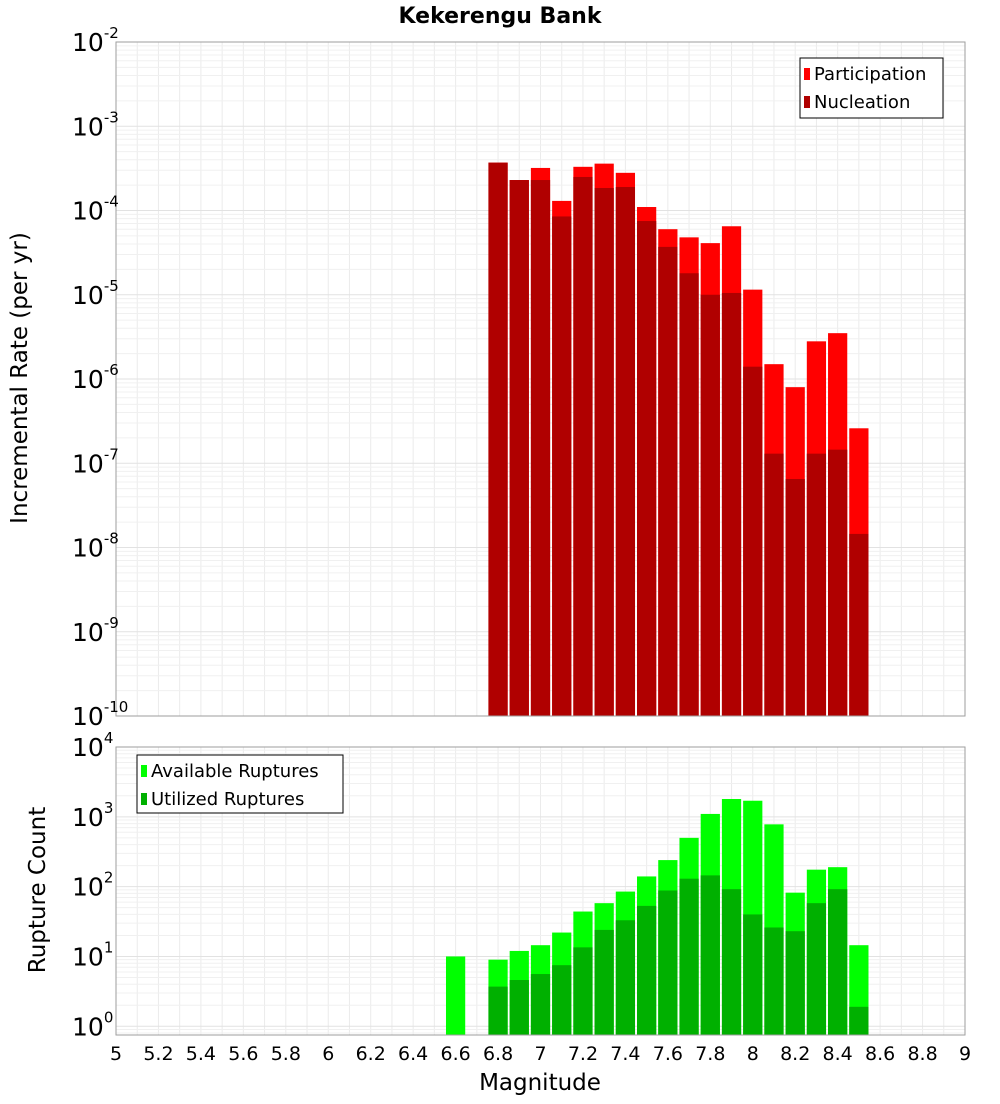 Image resolution: width=1000 pixels, height=1104 pixels. I want to click on x-tick-label: 8.2, so click(795, 1054).